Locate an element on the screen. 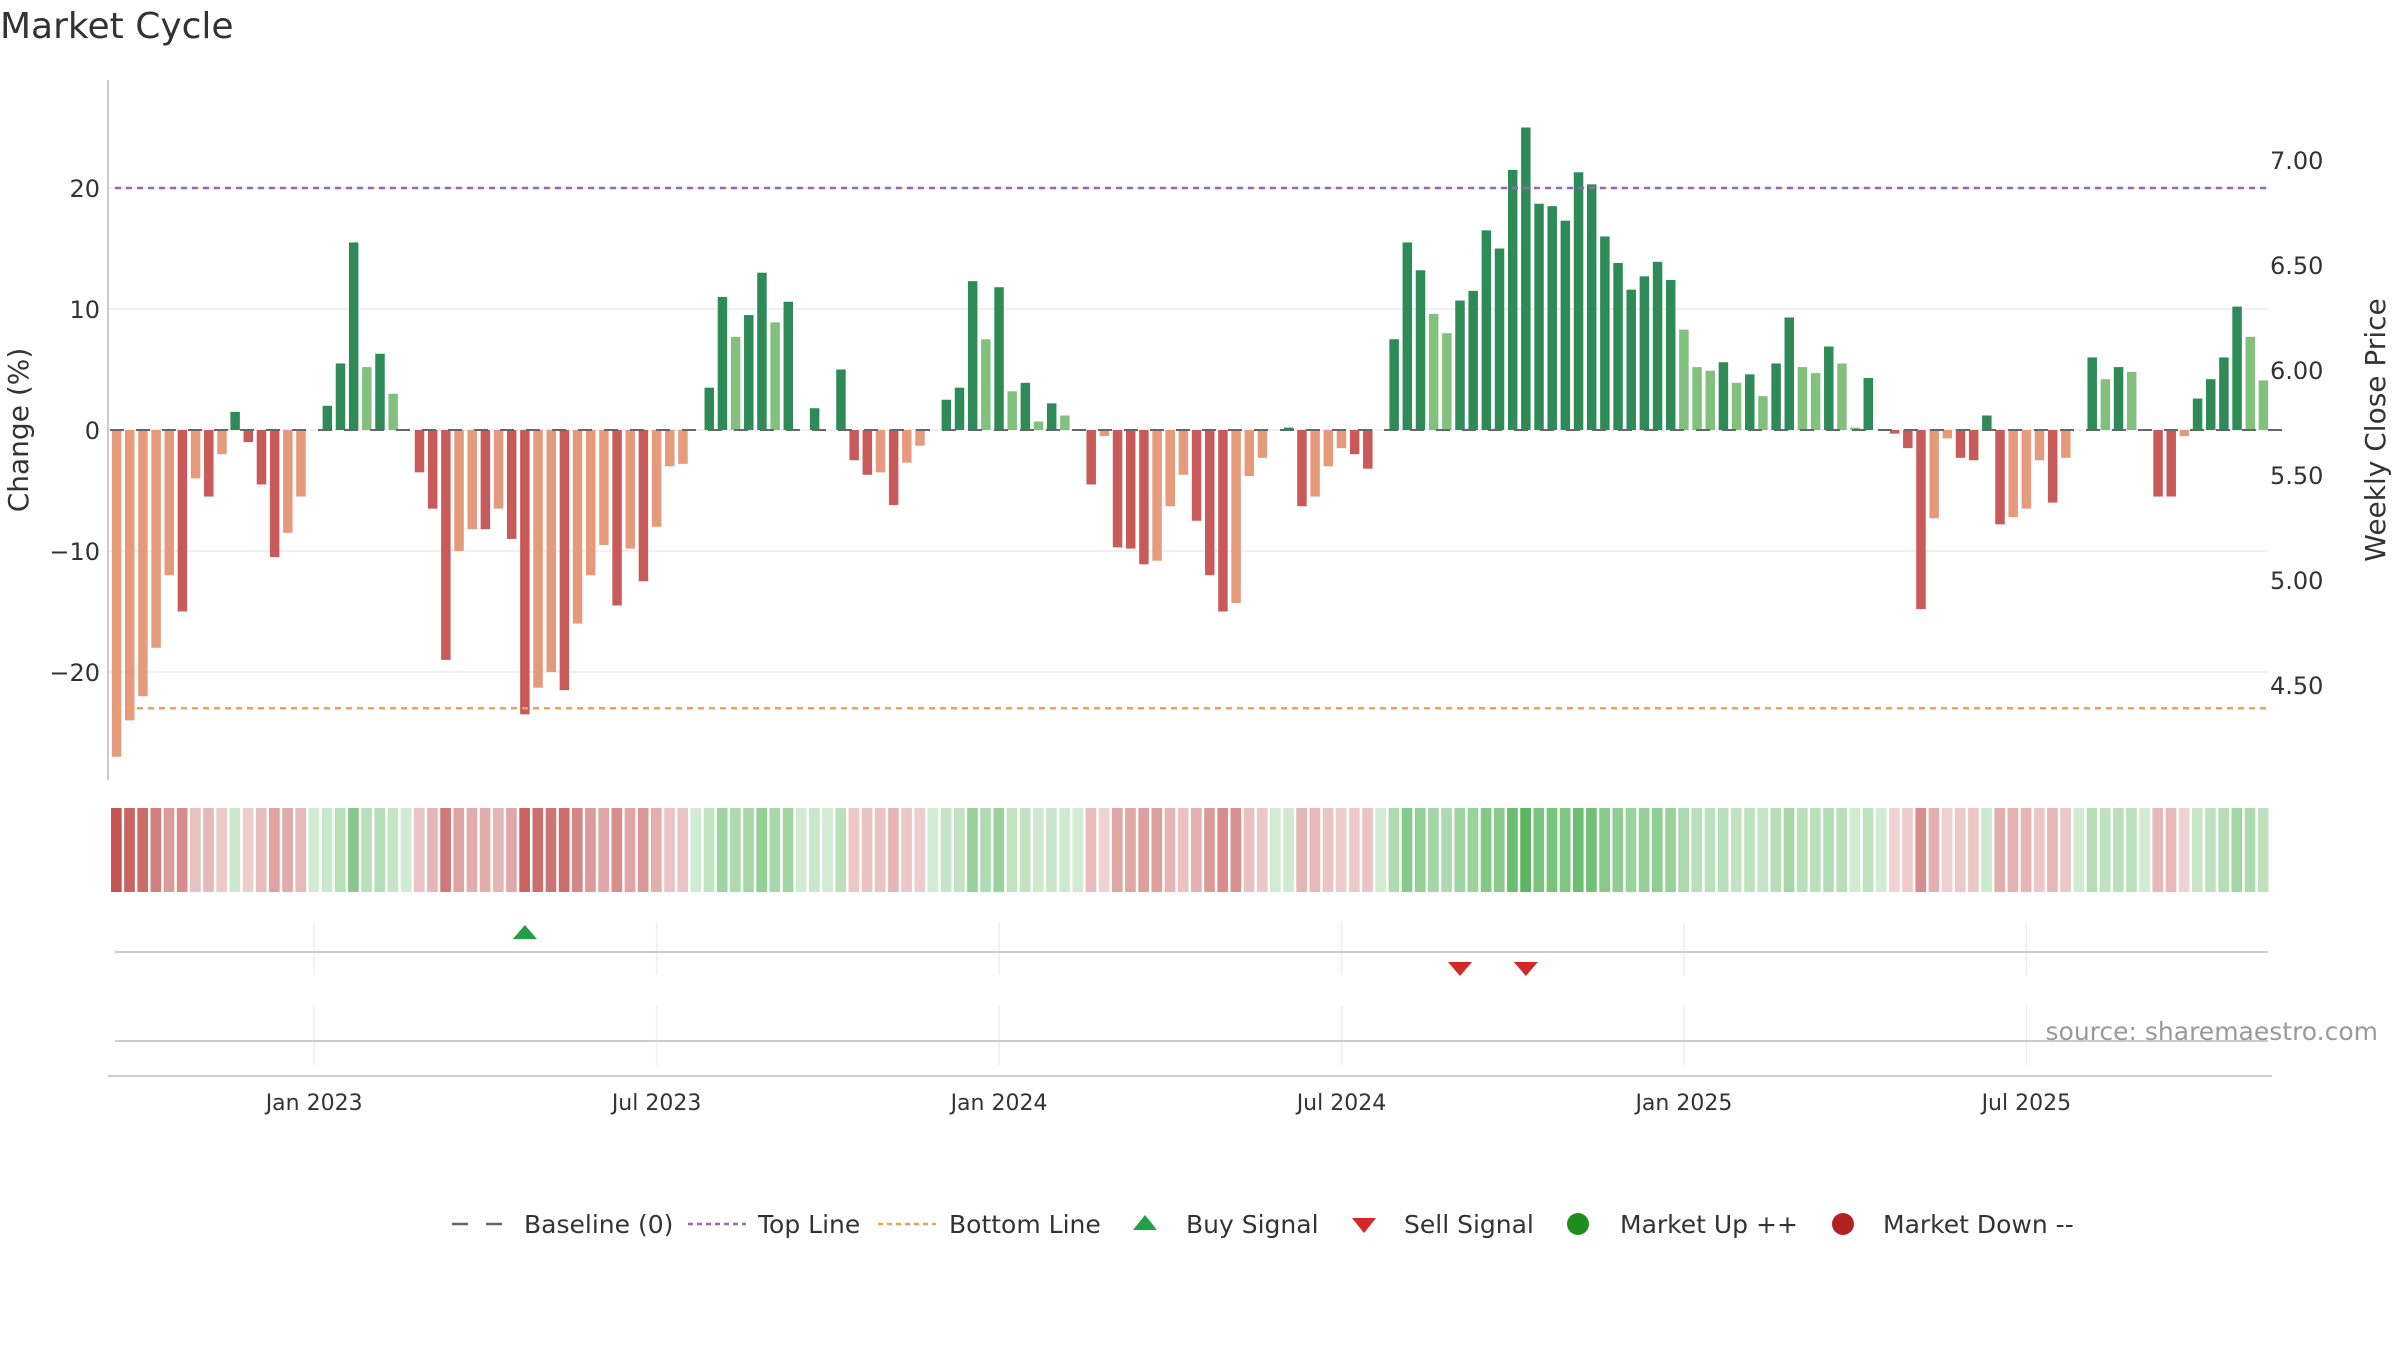  y2-tick-label: 6.50 is located at coordinates (2296, 266).